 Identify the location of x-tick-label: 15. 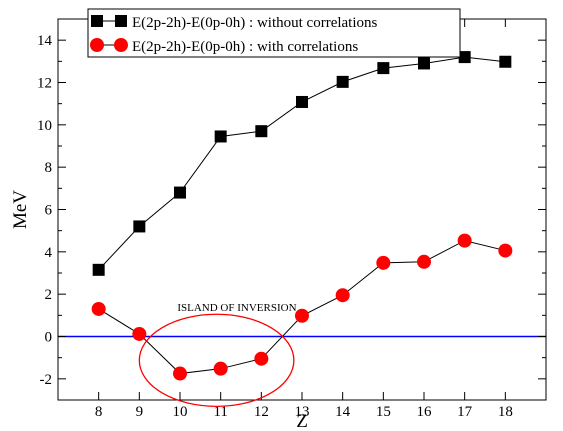
(383, 412).